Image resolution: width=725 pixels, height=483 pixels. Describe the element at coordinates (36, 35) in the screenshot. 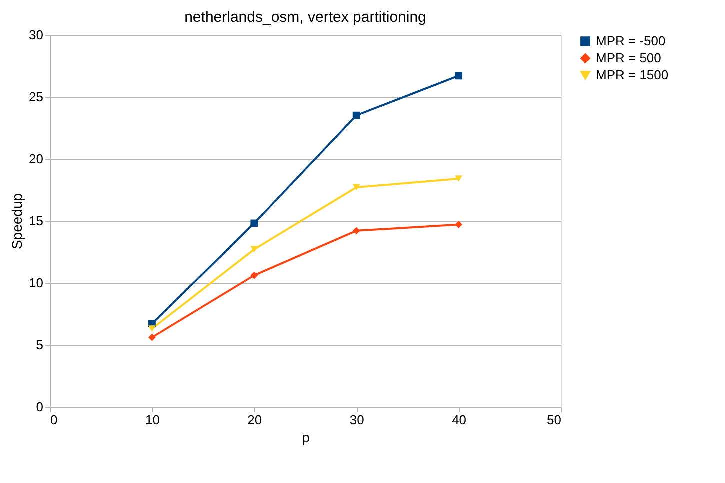

I see `y-tick-label: 30` at that location.